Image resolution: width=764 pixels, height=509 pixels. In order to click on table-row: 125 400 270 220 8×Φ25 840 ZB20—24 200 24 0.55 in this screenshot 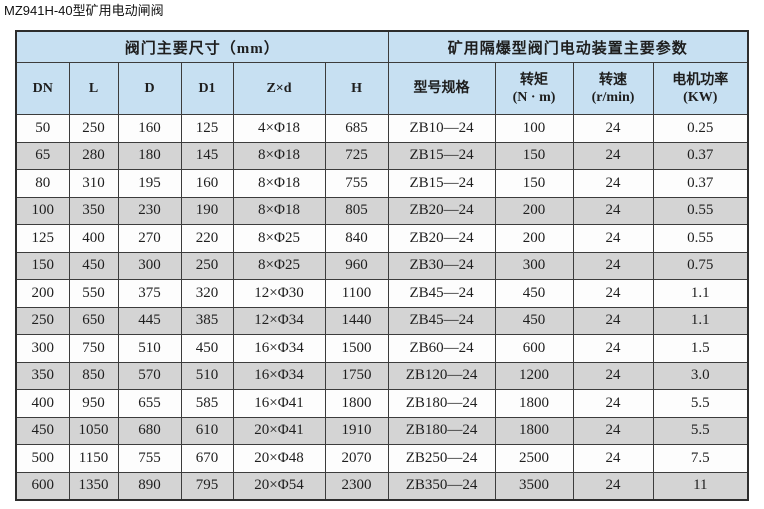, I will do `click(382, 238)`.